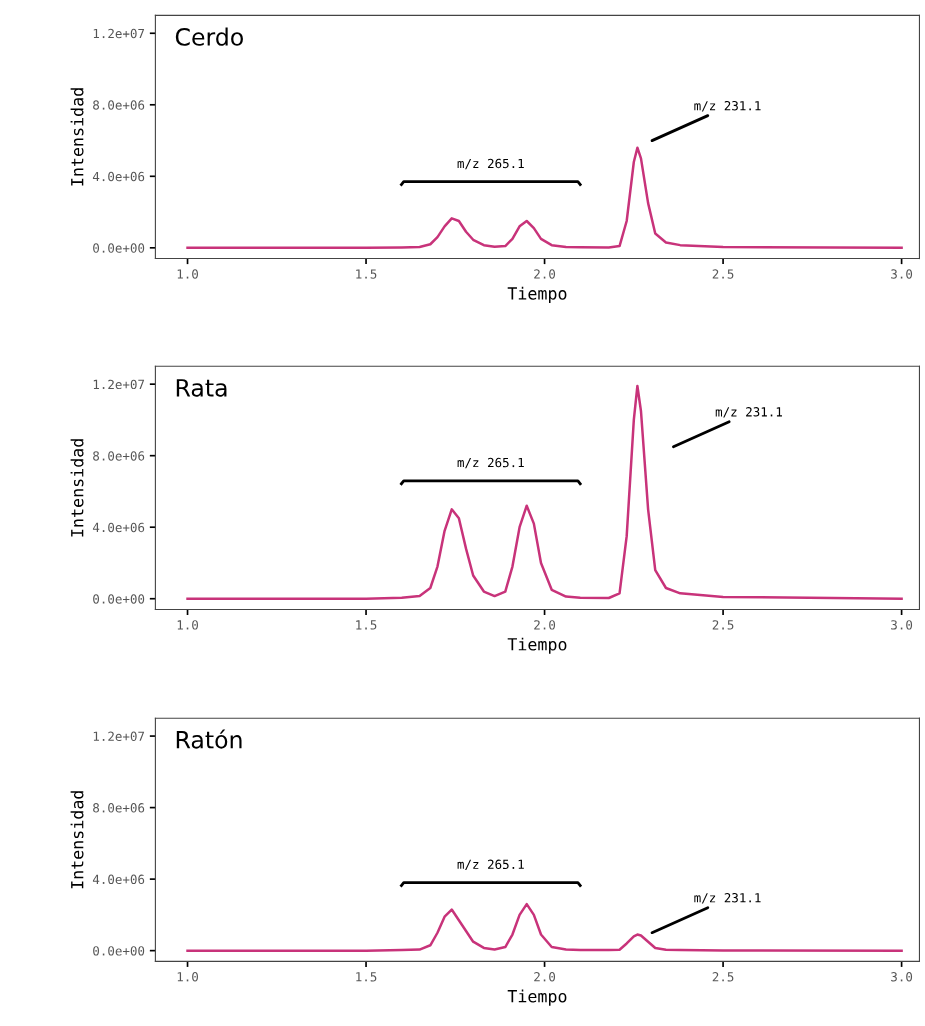 This screenshot has width=925, height=1026. What do you see at coordinates (209, 739) in the screenshot?
I see `chart-title: Ratón` at bounding box center [209, 739].